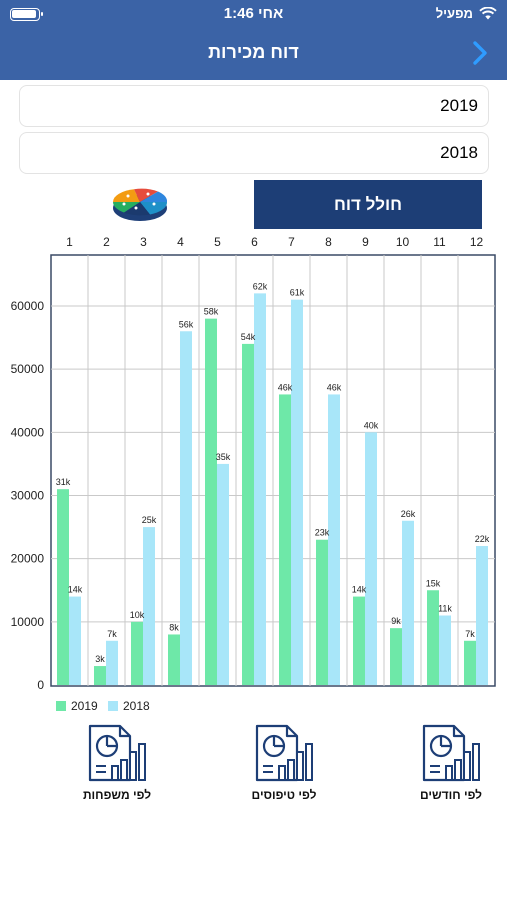 The height and width of the screenshot is (900, 507). What do you see at coordinates (117, 795) in the screenshot?
I see `report-by-family-label: לפי משפחות` at bounding box center [117, 795].